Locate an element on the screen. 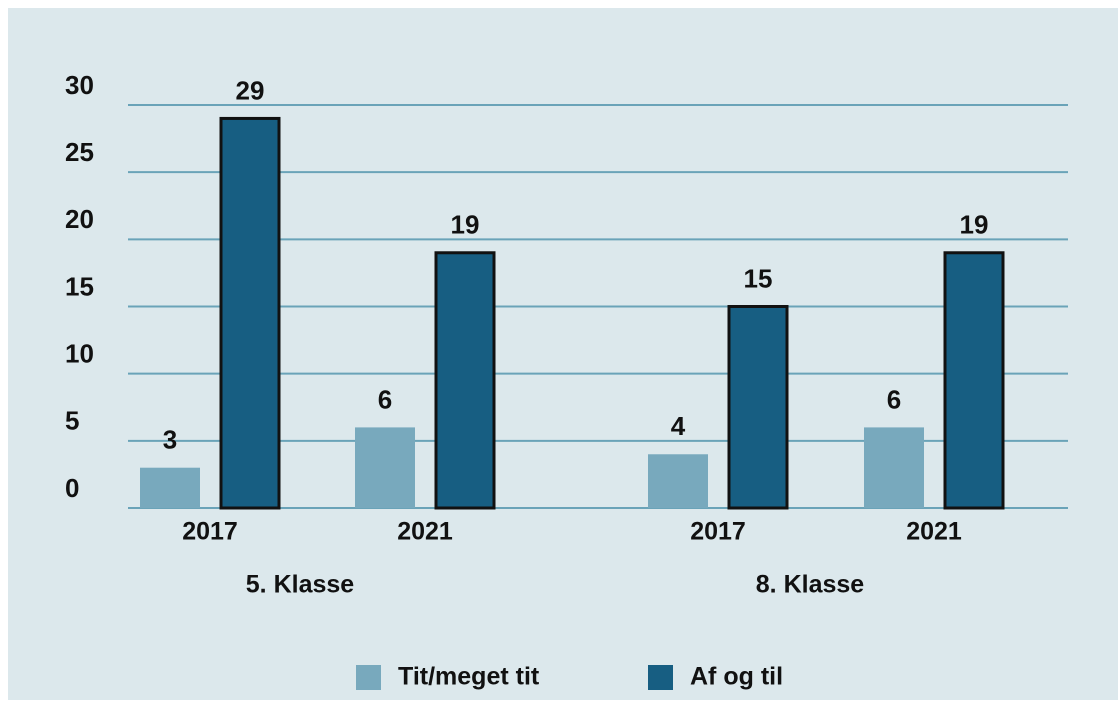  value-label: 4 is located at coordinates (678, 426).